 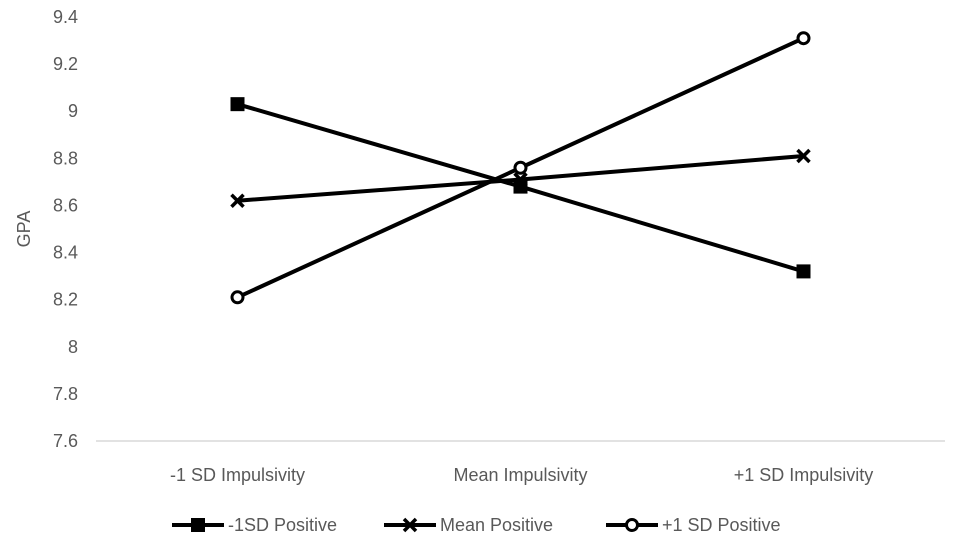 I want to click on legend-label: -1SD Positive, so click(x=282, y=525).